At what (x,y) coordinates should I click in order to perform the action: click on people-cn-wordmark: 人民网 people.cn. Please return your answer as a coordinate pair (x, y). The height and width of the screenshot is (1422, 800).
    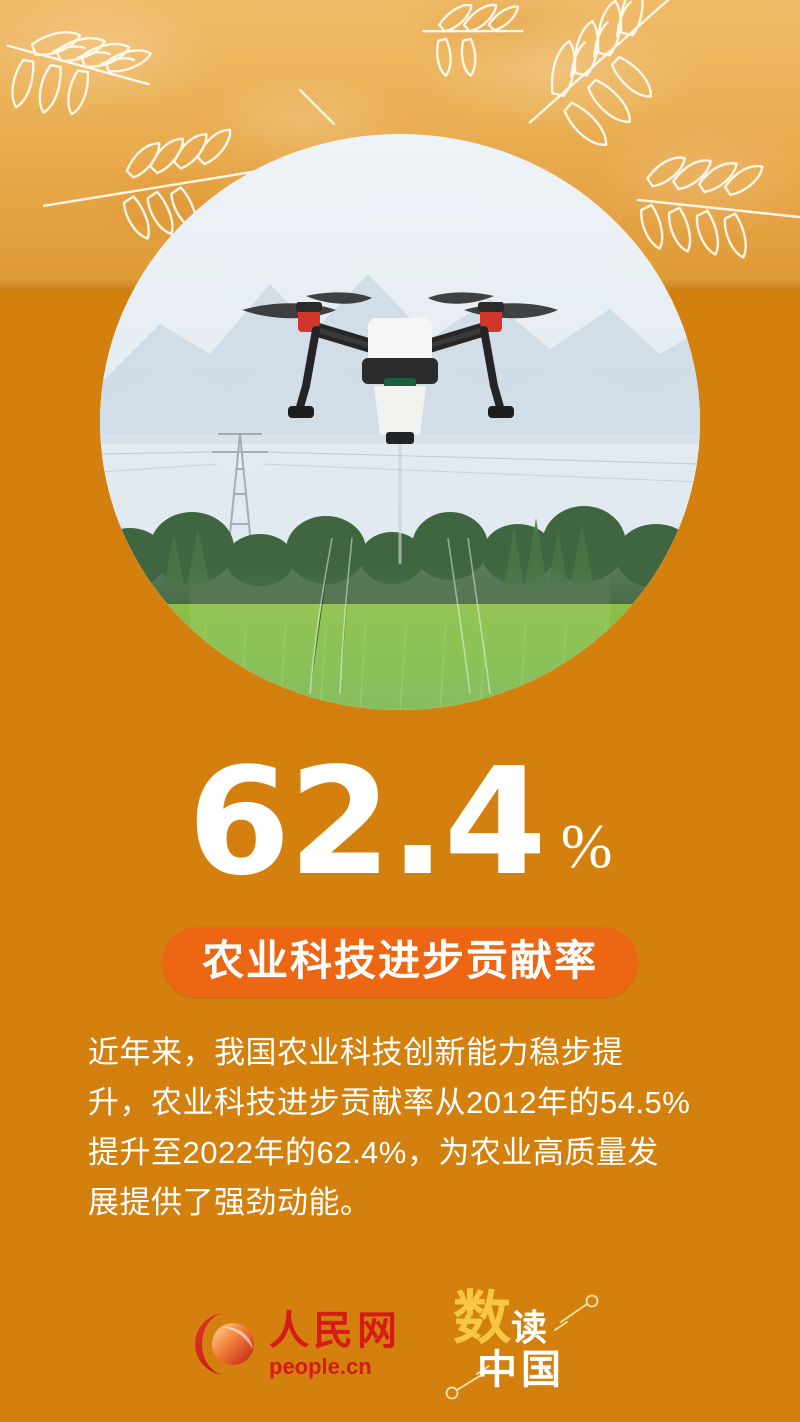
    Looking at the image, I should click on (335, 1343).